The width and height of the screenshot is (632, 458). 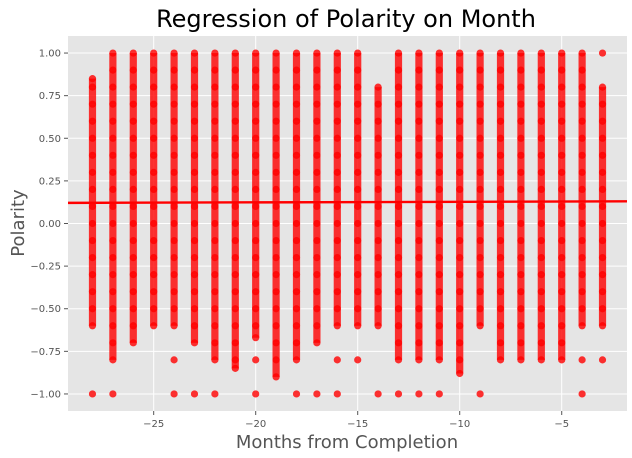 I want to click on regression-line-group, so click(x=347, y=202).